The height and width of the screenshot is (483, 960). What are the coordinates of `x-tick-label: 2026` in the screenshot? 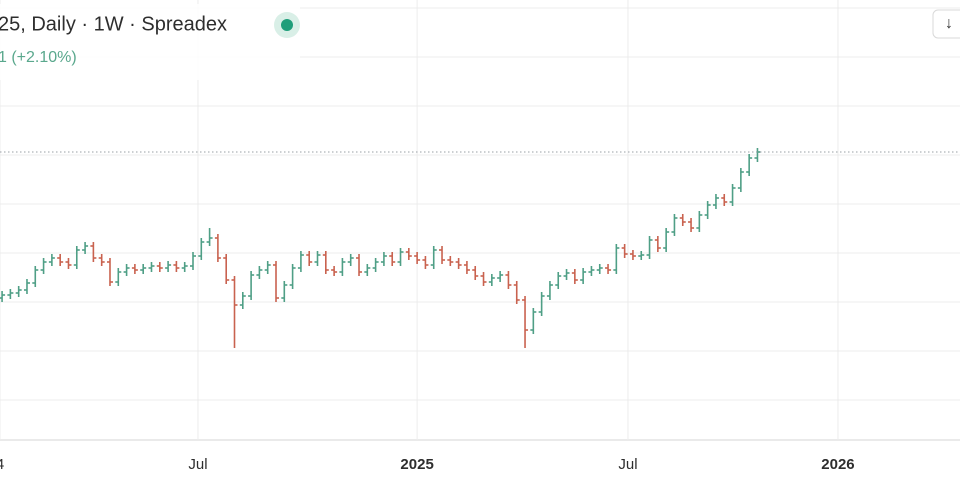 It's located at (837, 464).